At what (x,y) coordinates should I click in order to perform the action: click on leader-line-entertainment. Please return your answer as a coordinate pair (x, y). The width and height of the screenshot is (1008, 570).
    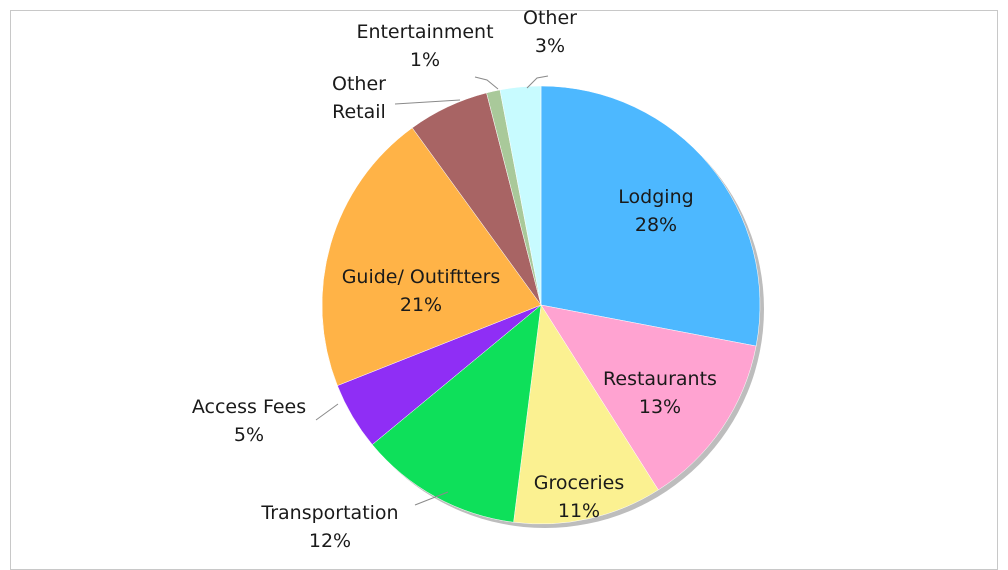
    Looking at the image, I should click on (486, 83).